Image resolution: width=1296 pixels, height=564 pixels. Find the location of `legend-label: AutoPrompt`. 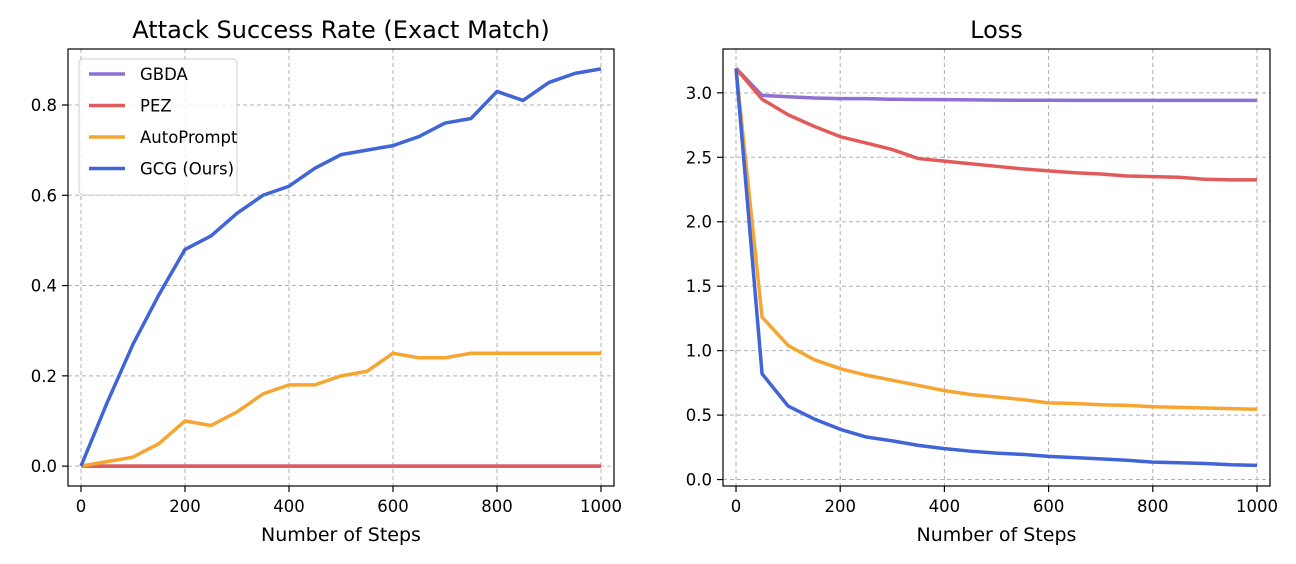

legend-label: AutoPrompt is located at coordinates (189, 137).